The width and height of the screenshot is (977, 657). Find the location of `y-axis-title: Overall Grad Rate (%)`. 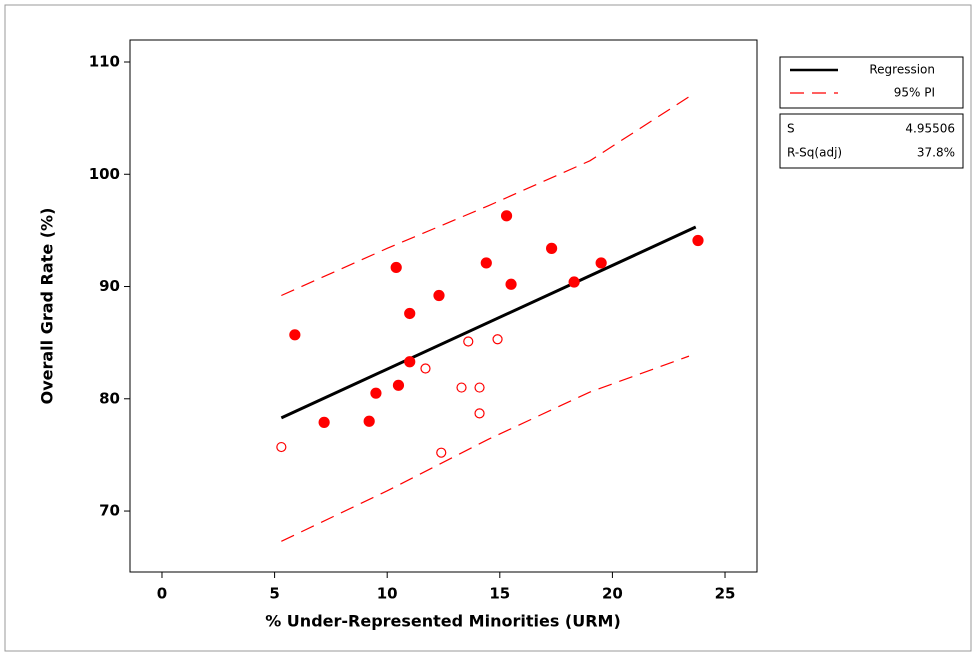

y-axis-title: Overall Grad Rate (%) is located at coordinates (47, 306).